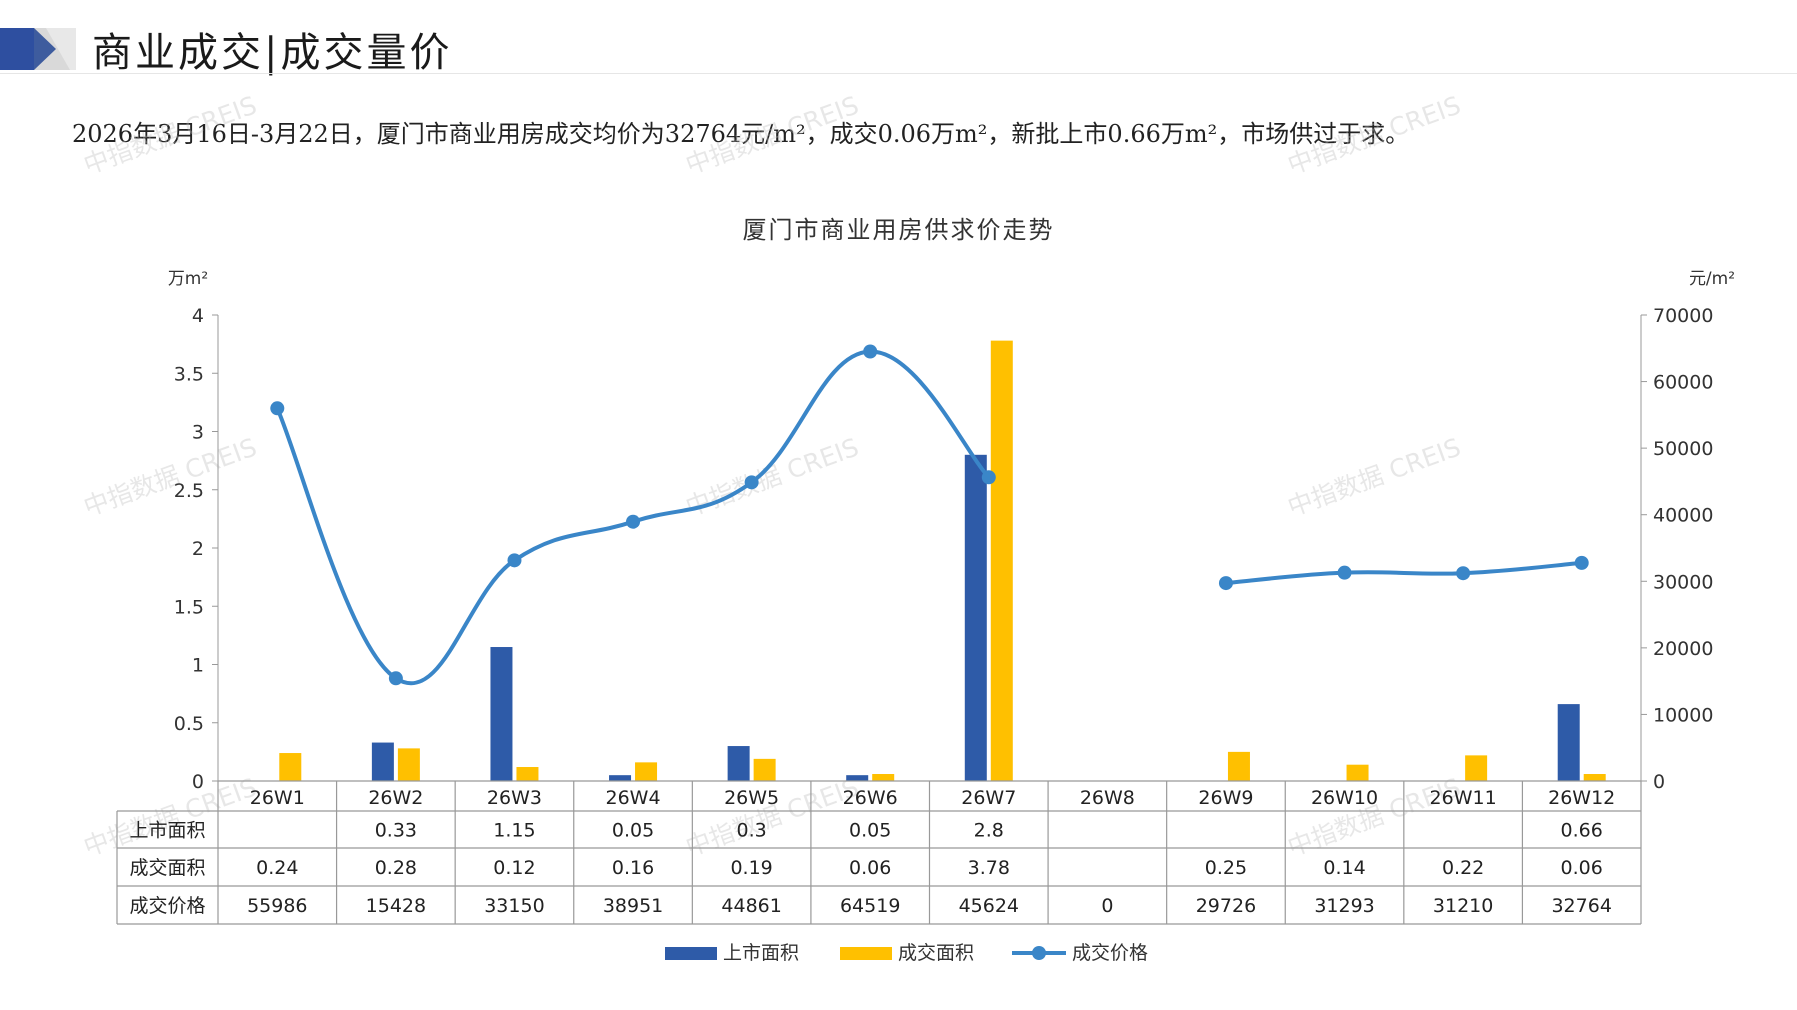 Image resolution: width=1797 pixels, height=1010 pixels. I want to click on category-label: 26W1, so click(277, 798).